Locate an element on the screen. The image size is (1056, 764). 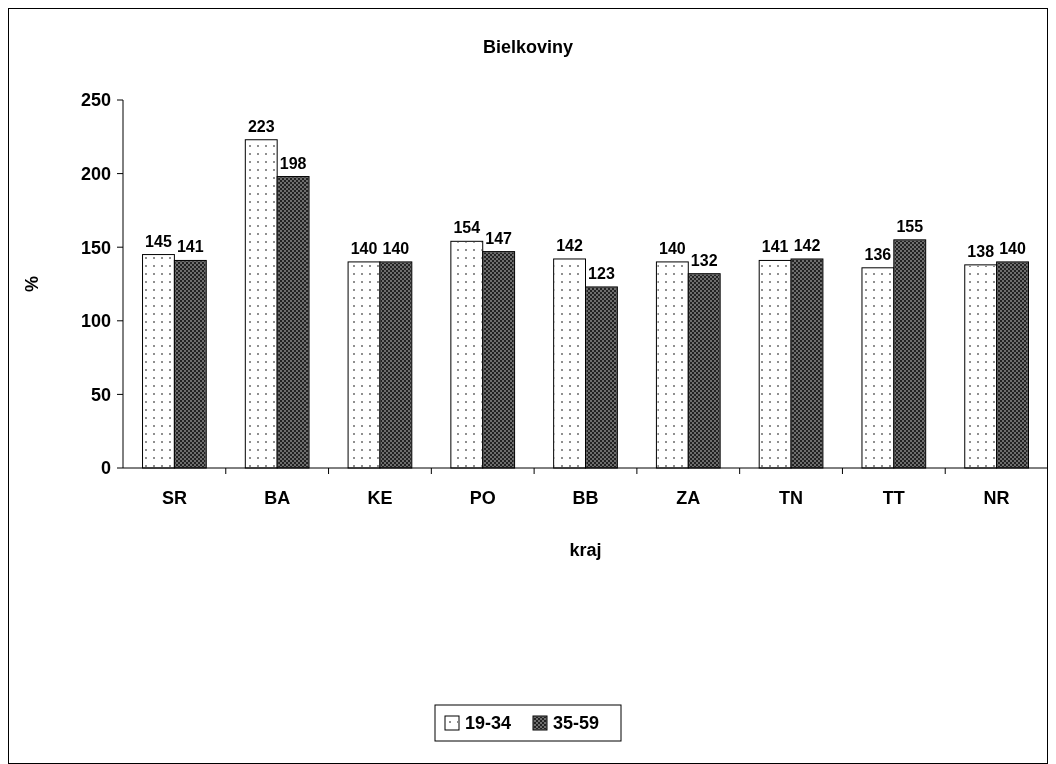
y-tick-label: 200 is located at coordinates (95, 173).